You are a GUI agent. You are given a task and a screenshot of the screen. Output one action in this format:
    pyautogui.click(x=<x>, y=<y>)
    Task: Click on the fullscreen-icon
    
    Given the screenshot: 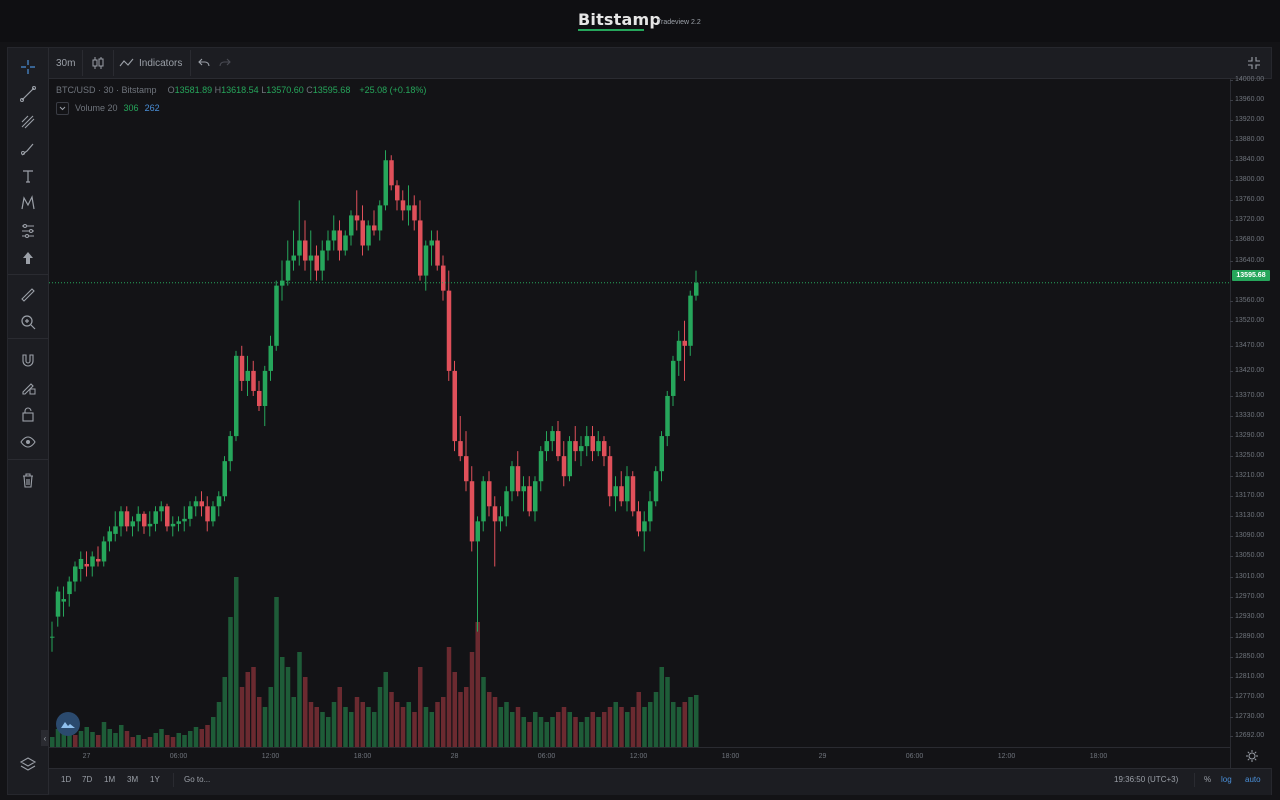 What is the action you would take?
    pyautogui.click(x=1254, y=63)
    